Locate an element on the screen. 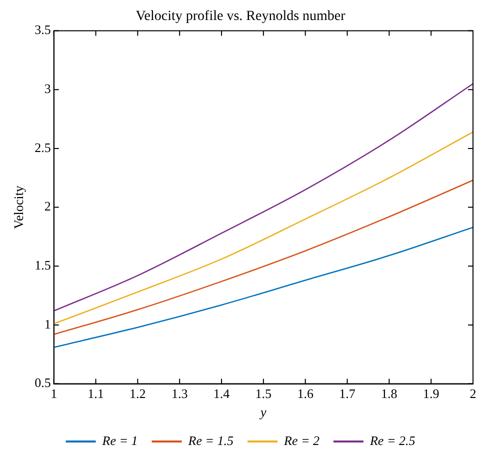 Image resolution: width=491 pixels, height=466 pixels. legend-label: Re = 2.5 is located at coordinates (392, 440).